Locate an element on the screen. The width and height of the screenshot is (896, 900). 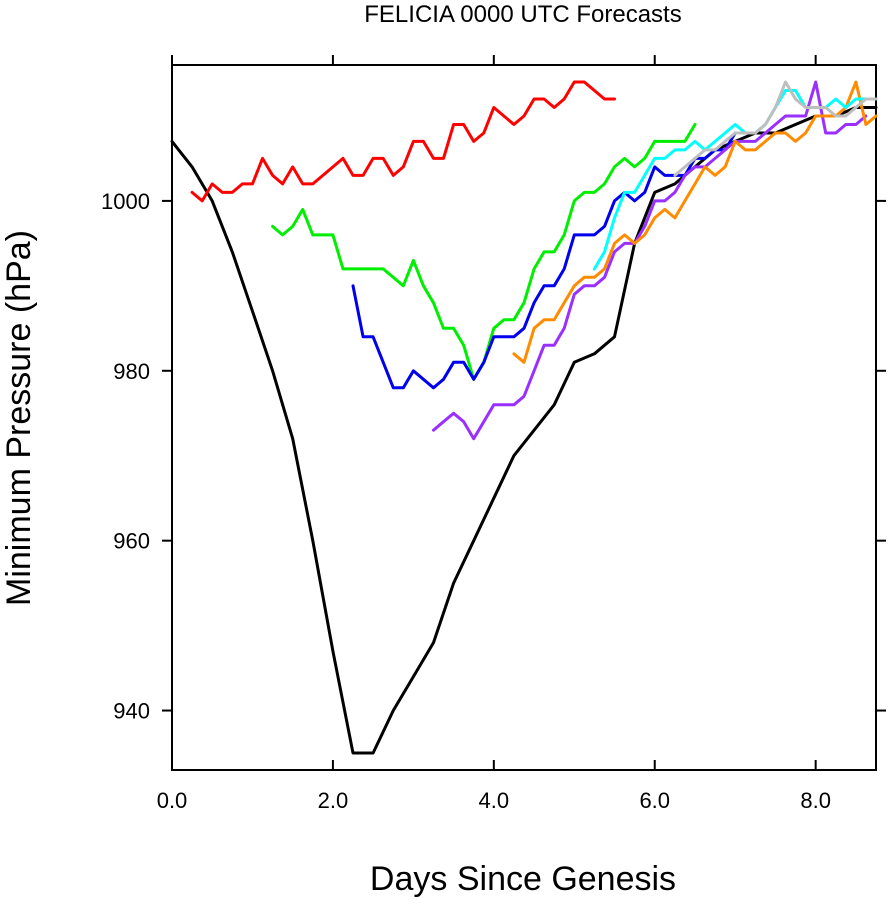
x-tick-label: 6.0 is located at coordinates (654, 800).